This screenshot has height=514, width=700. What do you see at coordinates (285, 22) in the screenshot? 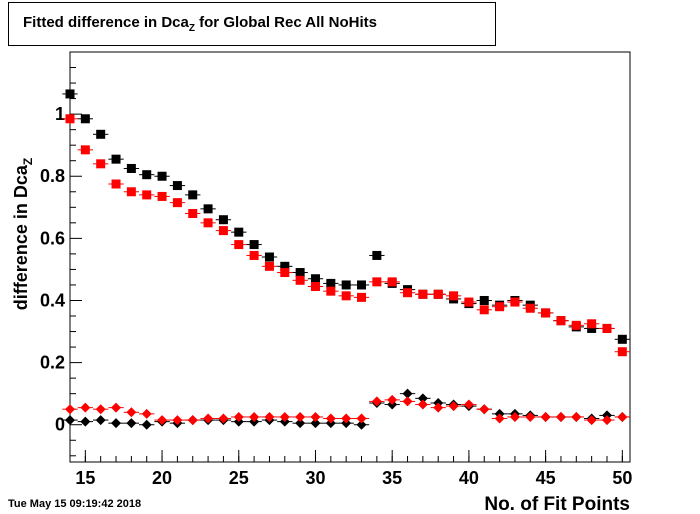
I see `chart-title-rest: for Global Rec All NoHits` at bounding box center [285, 22].